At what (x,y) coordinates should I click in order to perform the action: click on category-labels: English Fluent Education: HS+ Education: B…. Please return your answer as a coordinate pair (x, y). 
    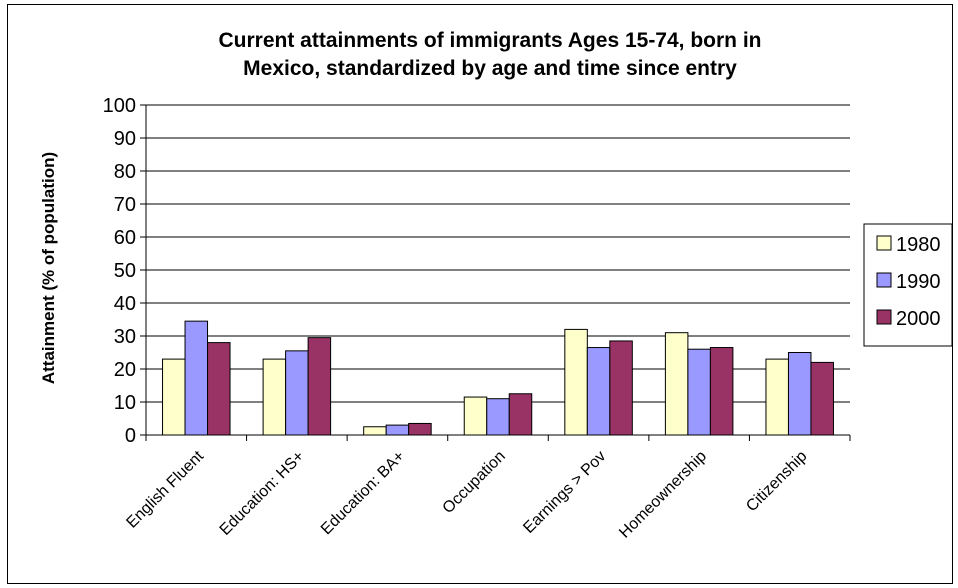
    Looking at the image, I should click on (466, 494).